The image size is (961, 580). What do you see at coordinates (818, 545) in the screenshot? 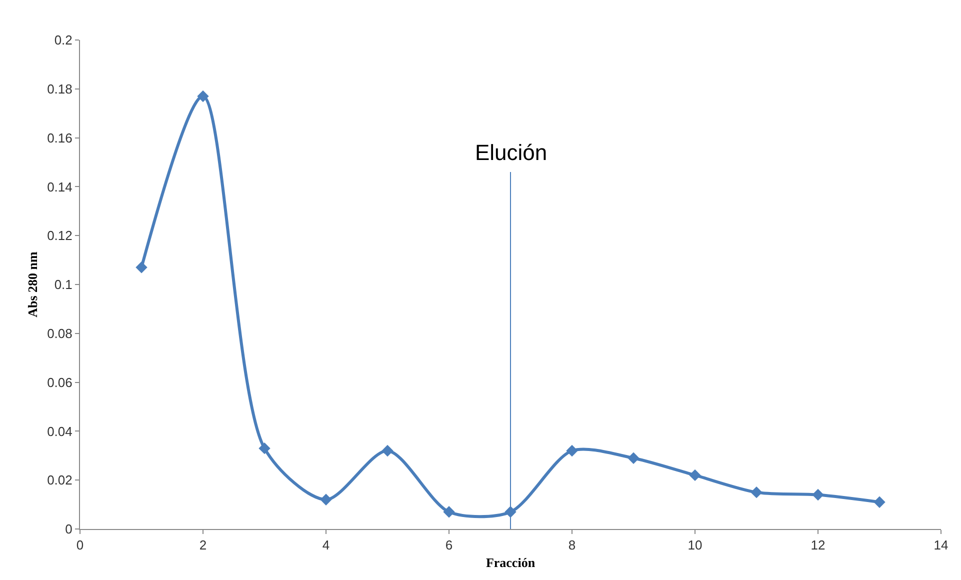
I see `x-tick-label: 12` at bounding box center [818, 545].